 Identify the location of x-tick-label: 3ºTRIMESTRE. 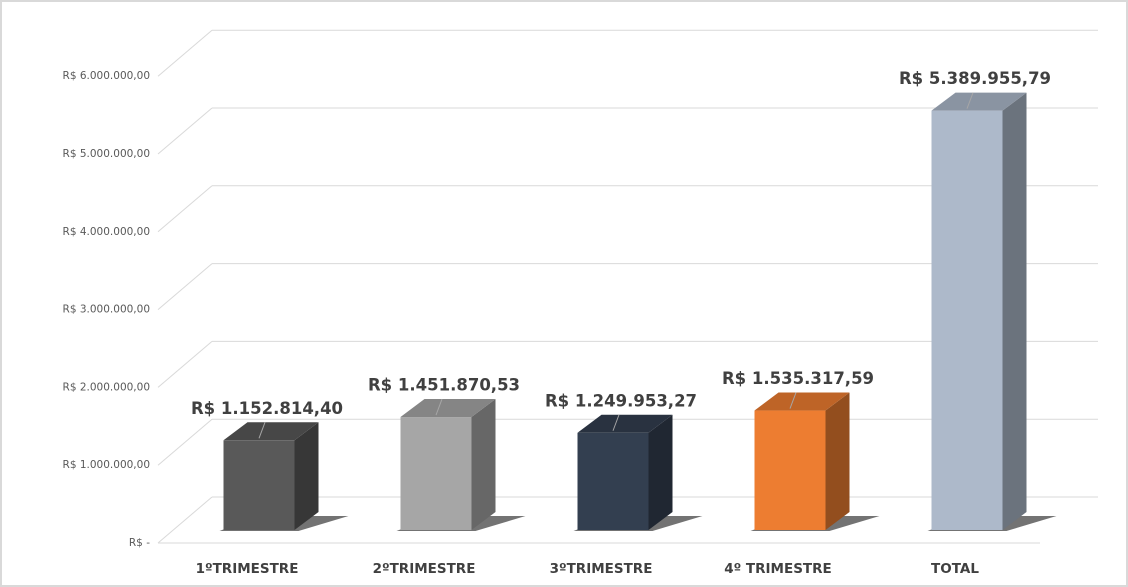
(601, 569).